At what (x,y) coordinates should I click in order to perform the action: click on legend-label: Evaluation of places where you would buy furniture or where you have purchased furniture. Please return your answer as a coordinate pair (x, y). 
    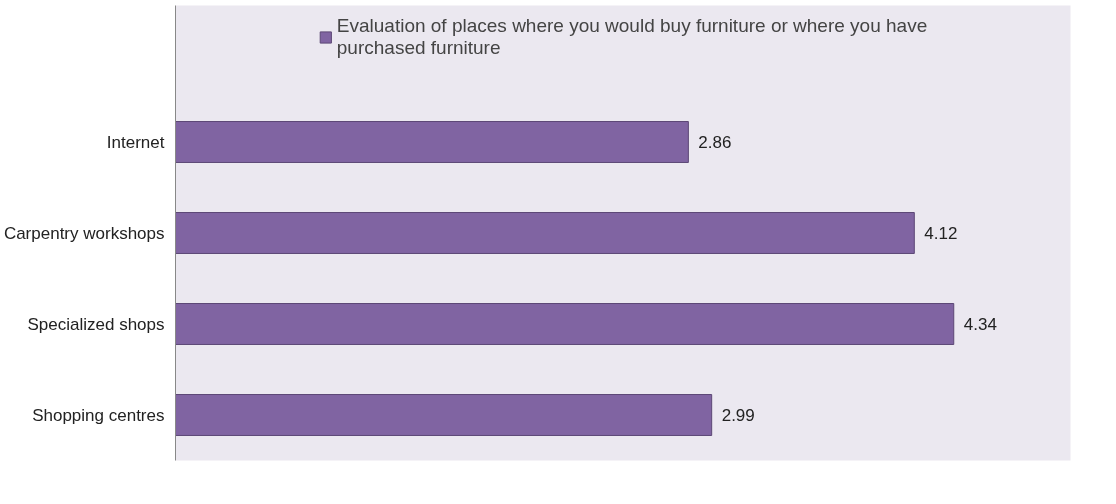
    Looking at the image, I should click on (632, 37).